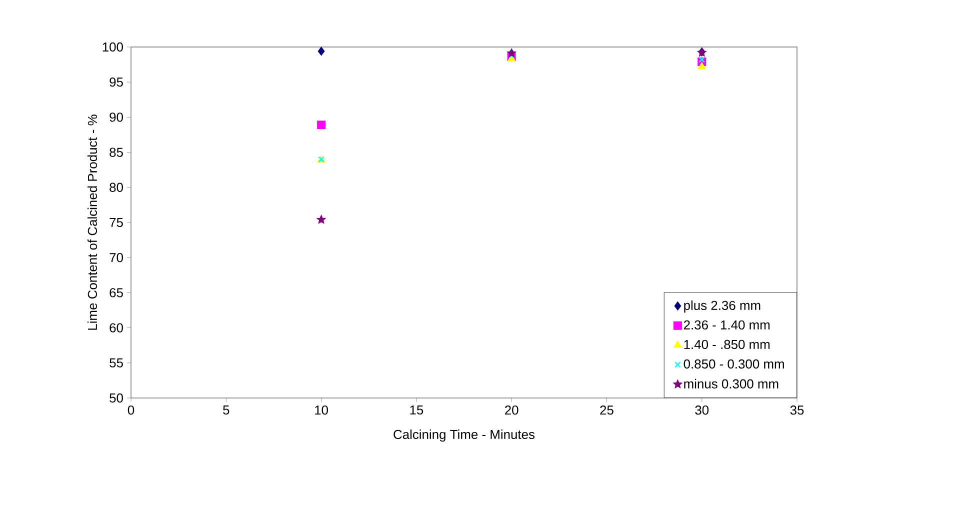 The width and height of the screenshot is (959, 518). What do you see at coordinates (464, 436) in the screenshot?
I see `x-axis-title: Calcining Time - Minutes` at bounding box center [464, 436].